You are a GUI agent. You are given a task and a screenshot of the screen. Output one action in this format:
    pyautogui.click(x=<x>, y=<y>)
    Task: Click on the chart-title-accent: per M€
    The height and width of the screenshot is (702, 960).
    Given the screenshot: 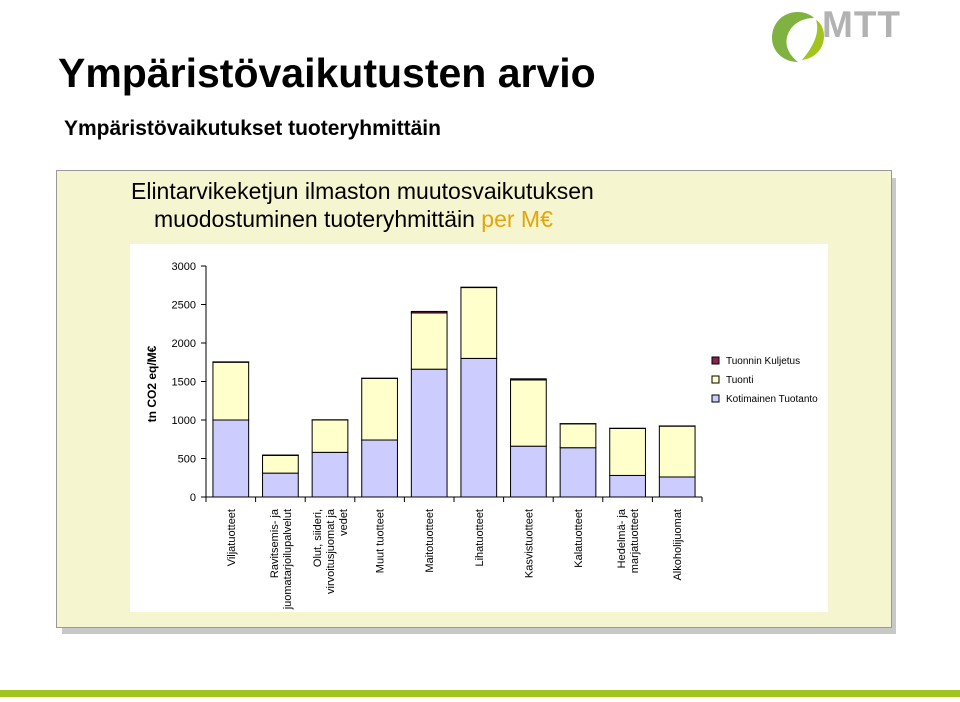 What is the action you would take?
    pyautogui.click(x=517, y=219)
    